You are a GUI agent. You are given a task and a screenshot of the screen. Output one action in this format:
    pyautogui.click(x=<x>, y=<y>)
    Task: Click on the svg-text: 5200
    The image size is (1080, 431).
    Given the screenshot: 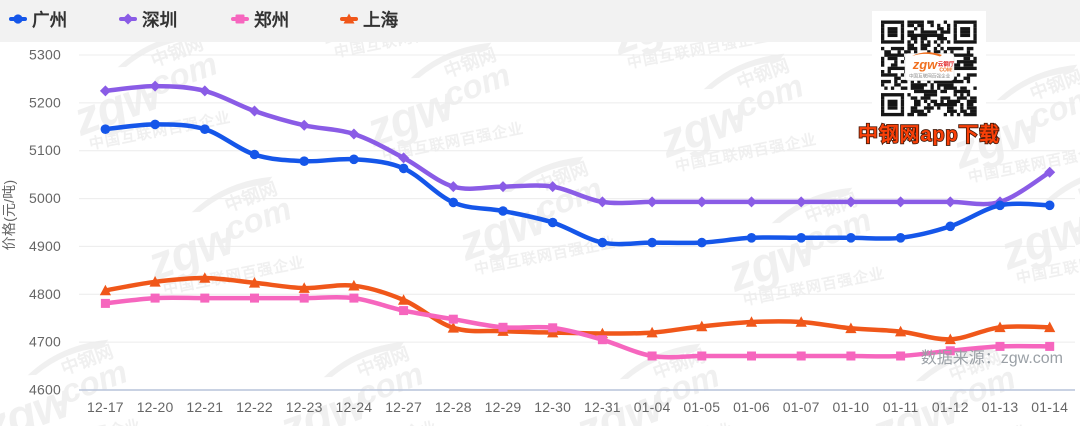 What is the action you would take?
    pyautogui.click(x=45, y=102)
    